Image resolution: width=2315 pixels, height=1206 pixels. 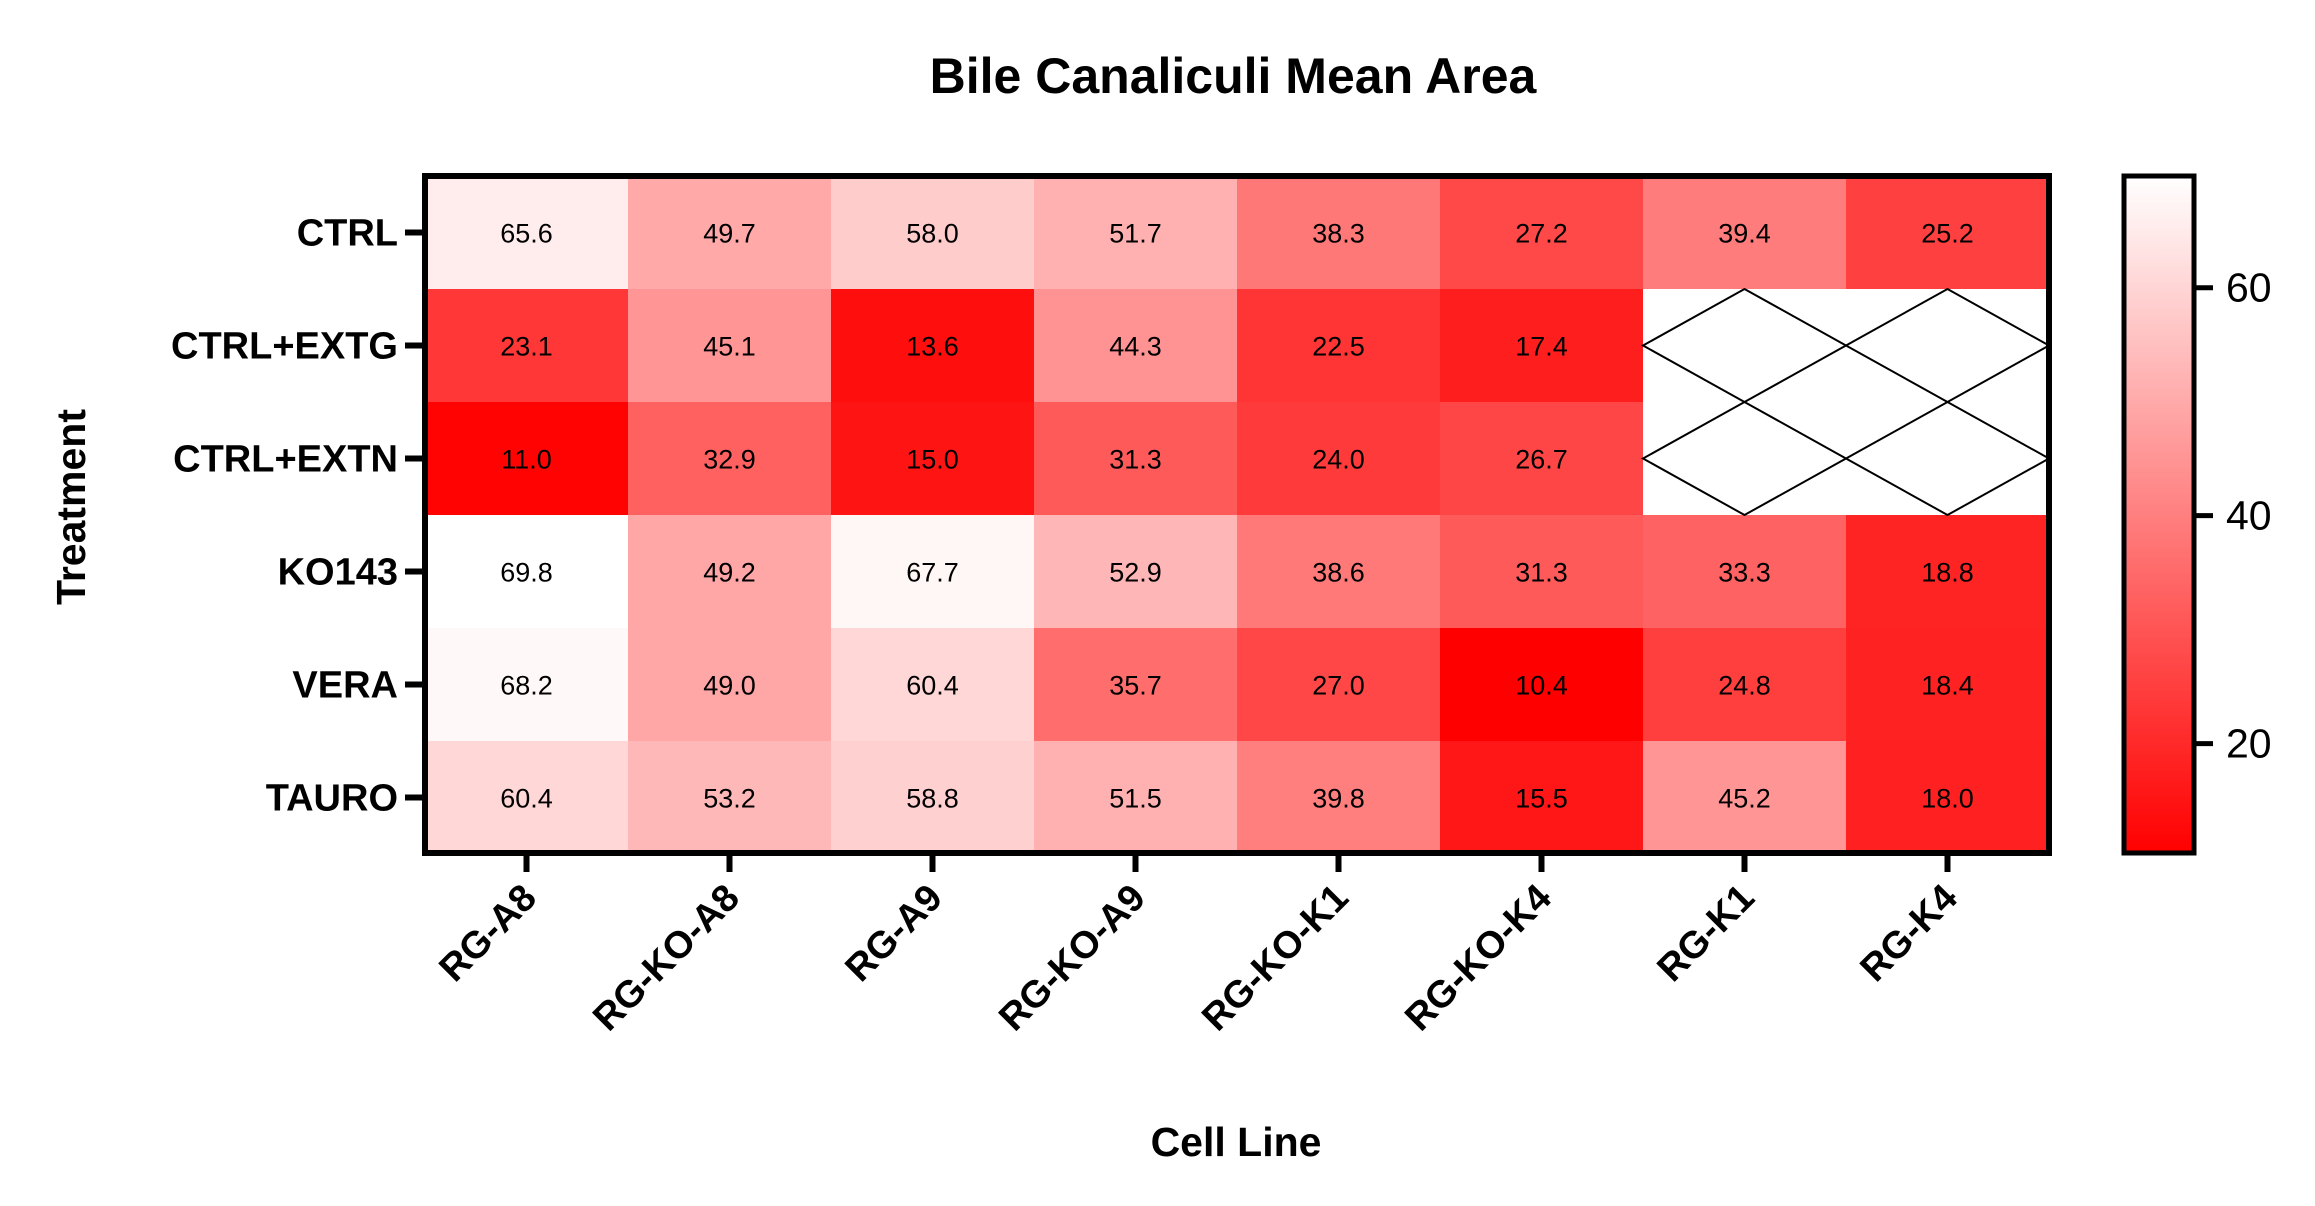 I want to click on cell-value-label: 18.8, so click(x=1947, y=573).